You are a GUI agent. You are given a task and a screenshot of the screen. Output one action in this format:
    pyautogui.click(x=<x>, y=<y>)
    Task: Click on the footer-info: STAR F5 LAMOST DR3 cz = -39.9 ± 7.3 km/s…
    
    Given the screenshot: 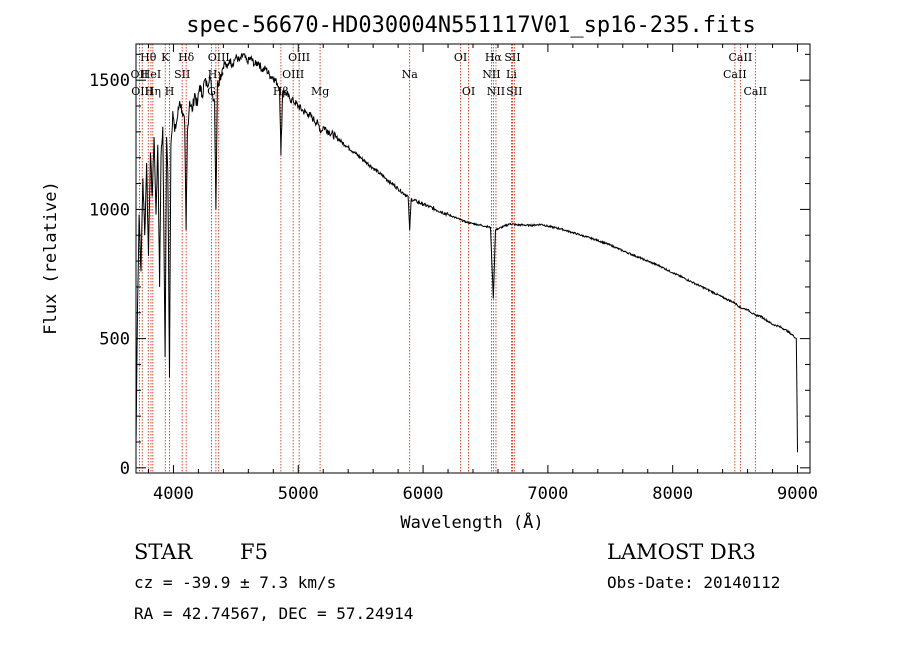 What is the action you would take?
    pyautogui.click(x=457, y=581)
    